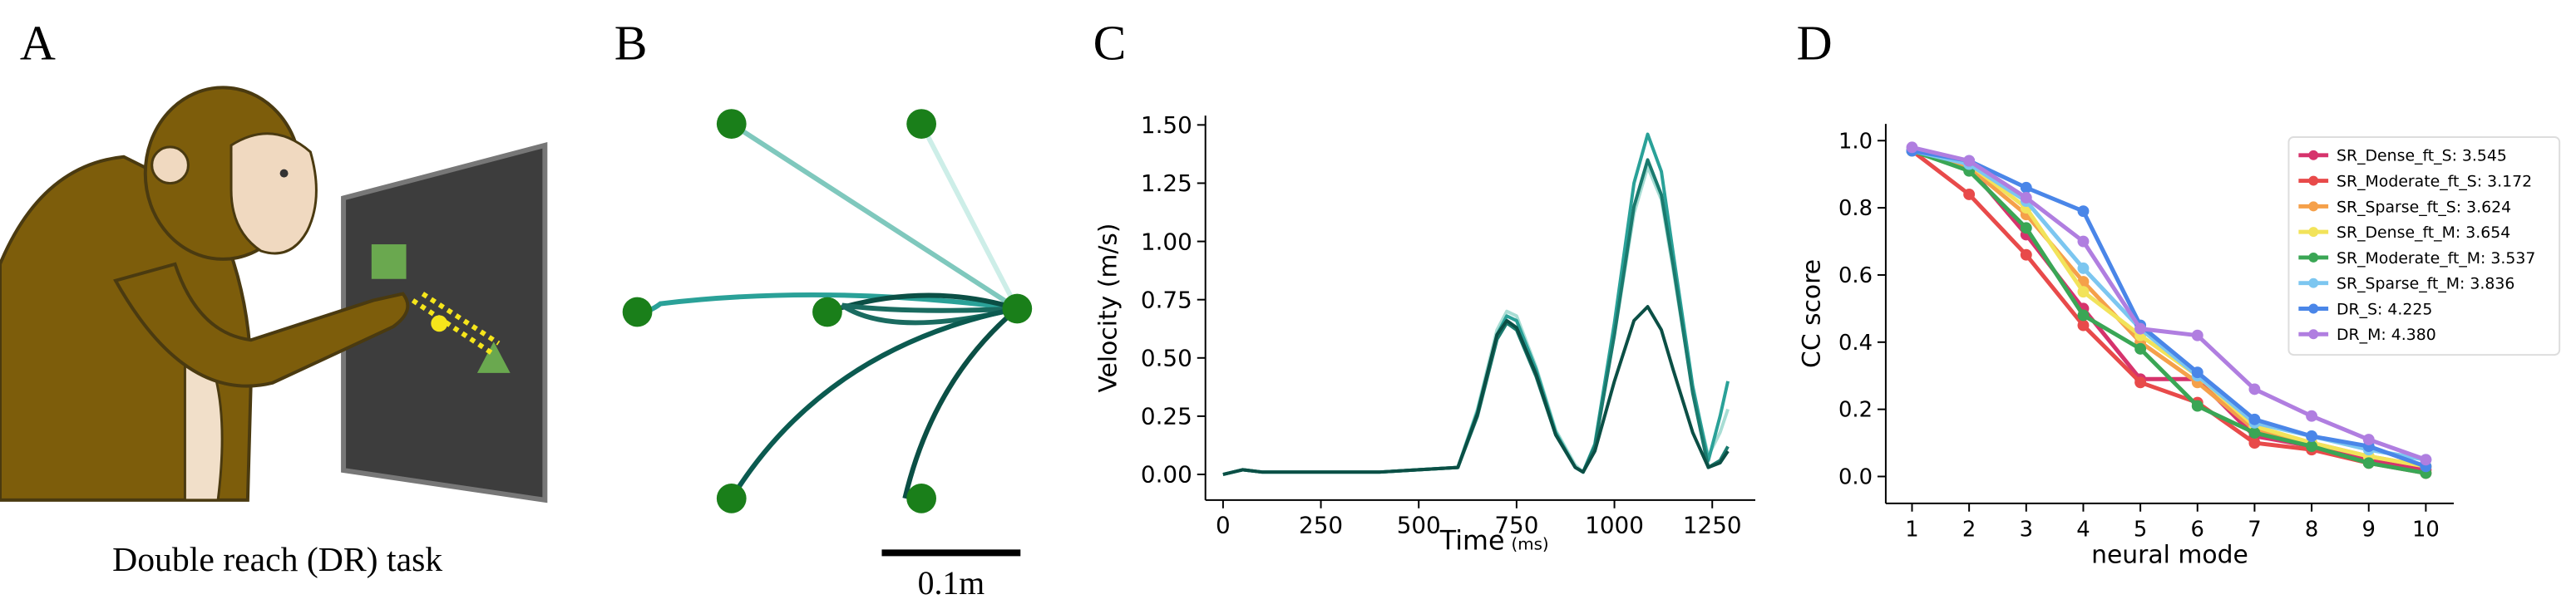 This screenshot has height=614, width=2576. Describe the element at coordinates (439, 323) in the screenshot. I see `cursor` at that location.